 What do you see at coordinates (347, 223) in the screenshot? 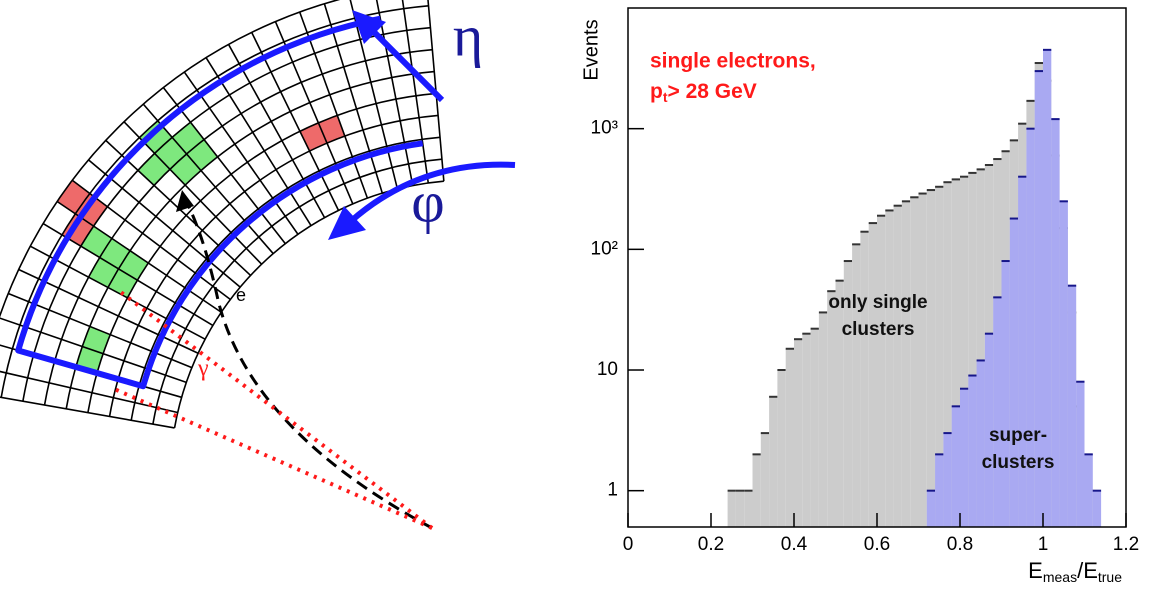
I see `phi-arrowhead` at bounding box center [347, 223].